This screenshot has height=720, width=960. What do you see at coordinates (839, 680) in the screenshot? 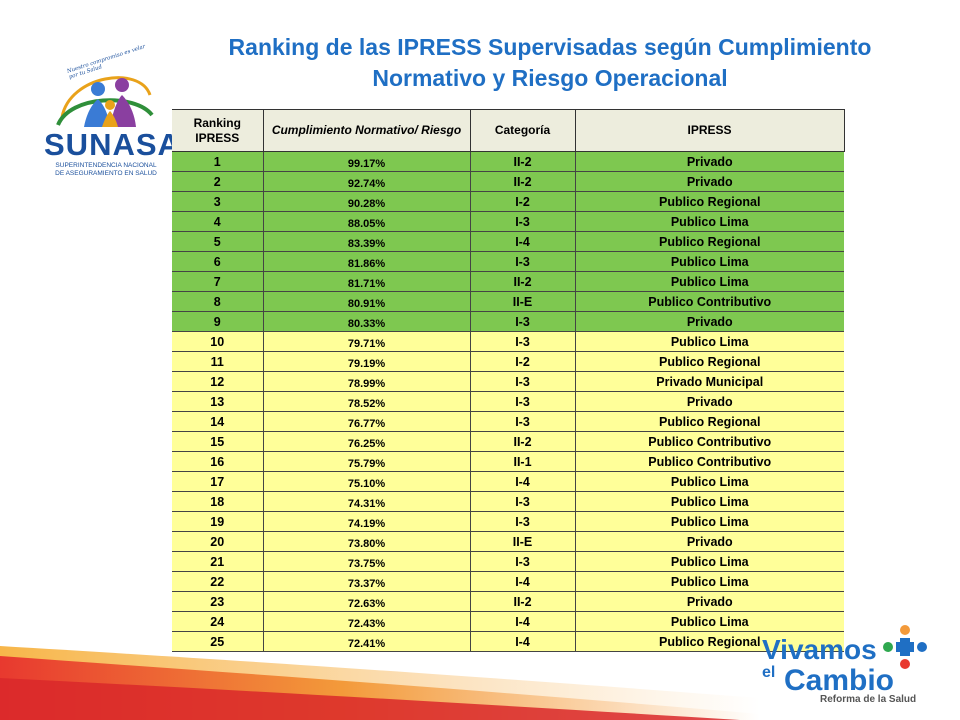
I see `logo-word-cambio: Cambio` at bounding box center [839, 680].